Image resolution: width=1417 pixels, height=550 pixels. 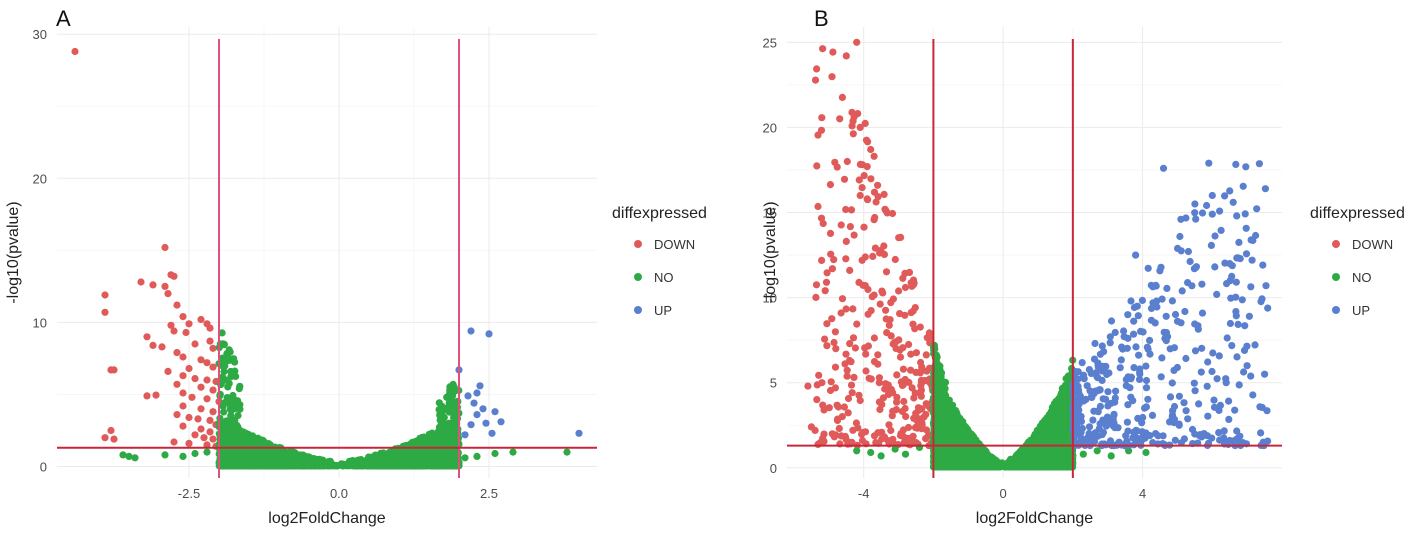 I want to click on y-tick-label: 30, so click(x=40, y=34).